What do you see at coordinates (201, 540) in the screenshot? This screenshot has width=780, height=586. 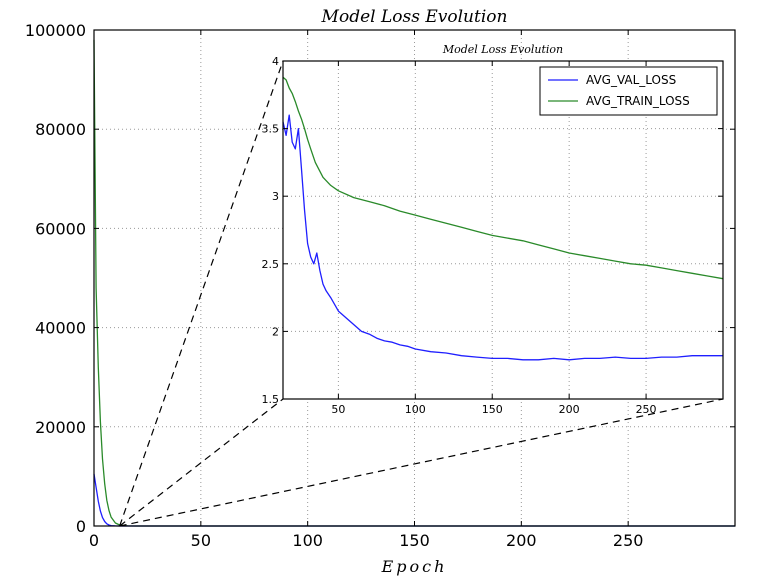 I see `main-x-tick-label: 50` at bounding box center [201, 540].